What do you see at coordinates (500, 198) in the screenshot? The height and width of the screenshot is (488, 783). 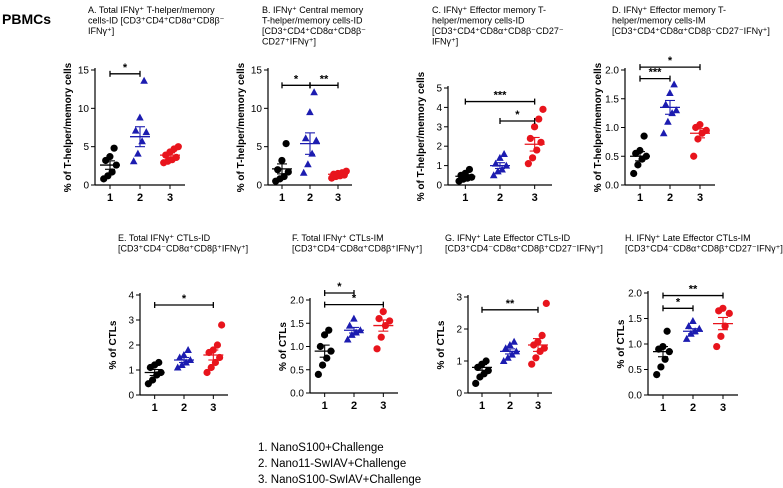 I see `panel-c-xtick-label: 2` at bounding box center [500, 198].